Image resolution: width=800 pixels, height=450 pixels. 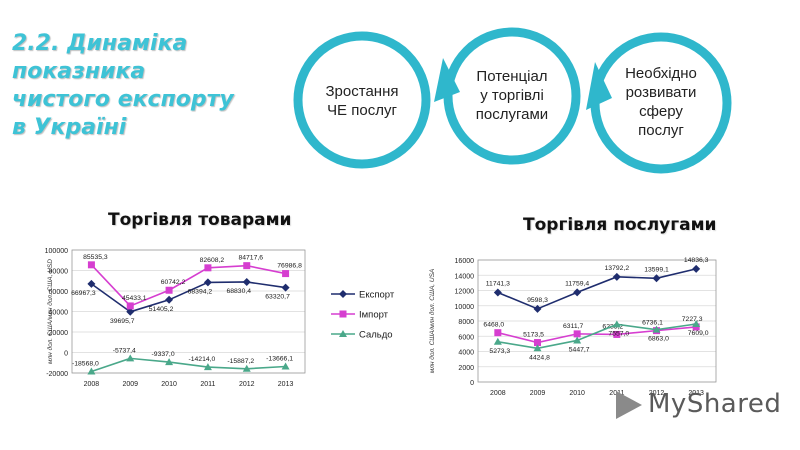 I want to click on y-tick-label: 16000, so click(x=465, y=261).